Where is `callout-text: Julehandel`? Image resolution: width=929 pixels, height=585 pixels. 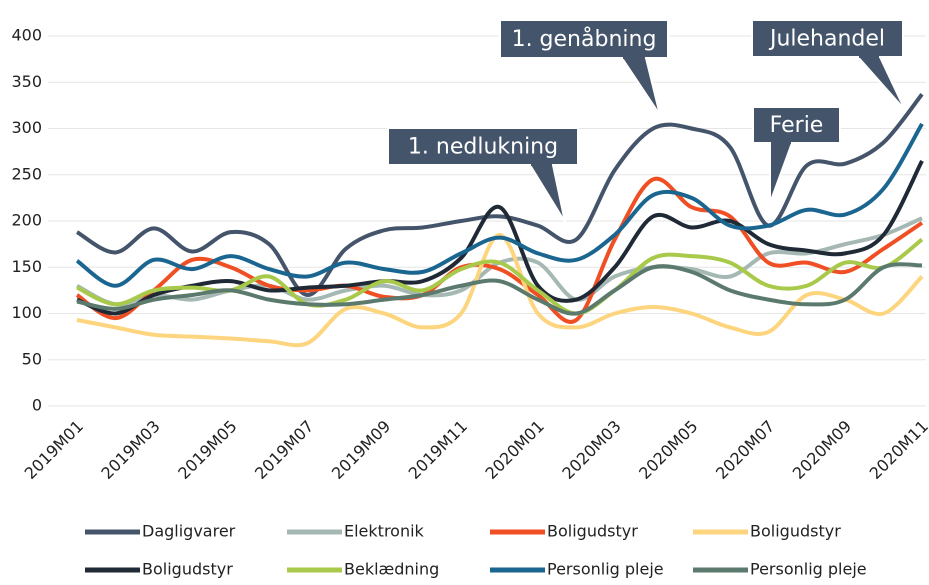
callout-text: Julehandel is located at coordinates (826, 39).